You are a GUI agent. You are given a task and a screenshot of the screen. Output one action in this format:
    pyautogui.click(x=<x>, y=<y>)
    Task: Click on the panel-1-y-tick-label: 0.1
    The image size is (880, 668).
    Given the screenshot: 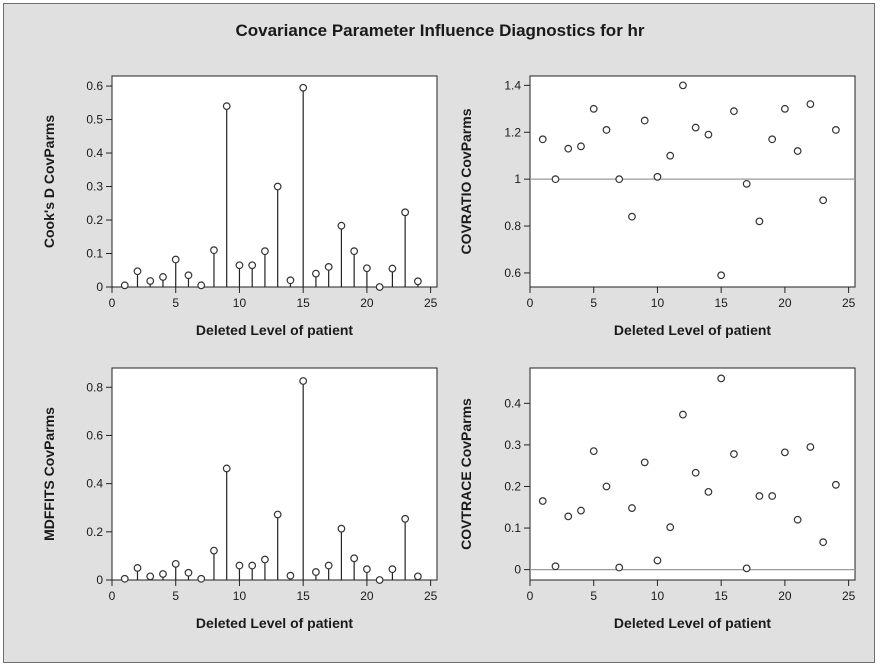 What is the action you would take?
    pyautogui.click(x=94, y=254)
    